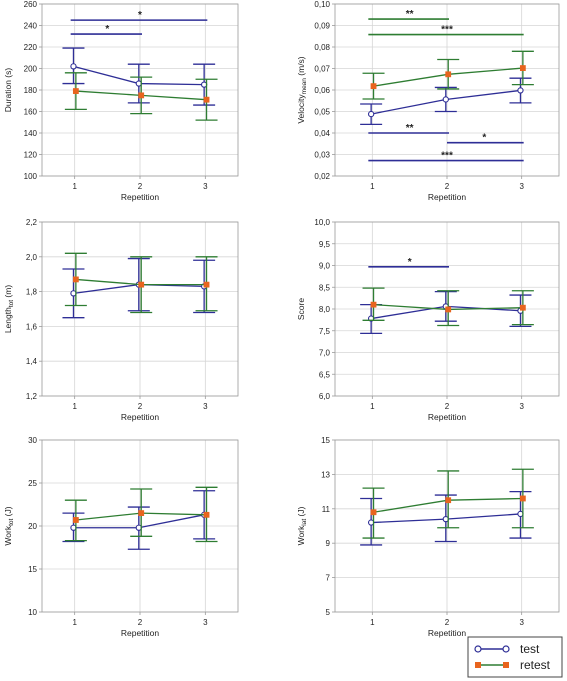 The height and width of the screenshot is (681, 567). Describe the element at coordinates (31, 133) in the screenshot. I see `y-tick-label: 140` at that location.